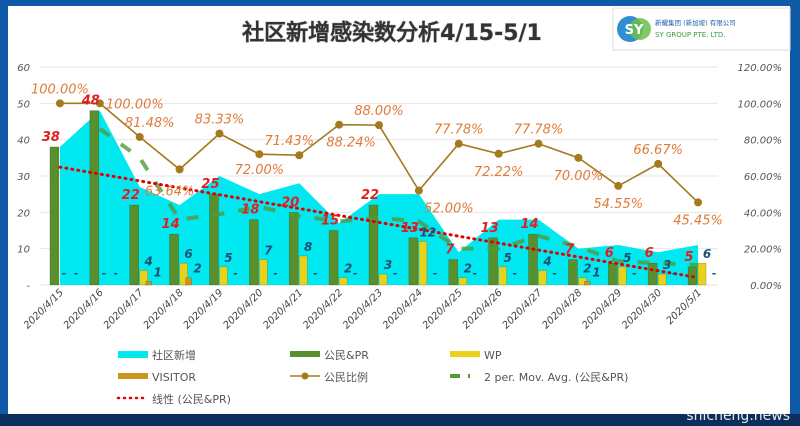 This screenshot has width=800, height=426. What do you see at coordinates (210, 184) in the screenshot?
I see `citizen-pr-value-label: 25` at bounding box center [210, 184].